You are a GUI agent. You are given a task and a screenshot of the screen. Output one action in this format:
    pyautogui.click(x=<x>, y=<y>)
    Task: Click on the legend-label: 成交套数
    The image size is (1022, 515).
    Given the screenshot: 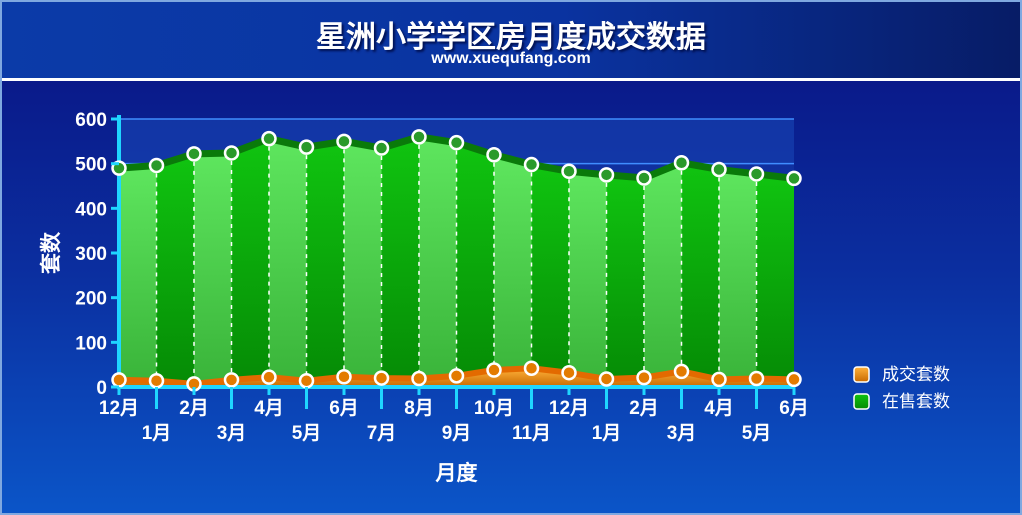 What is the action you would take?
    pyautogui.click(x=916, y=375)
    